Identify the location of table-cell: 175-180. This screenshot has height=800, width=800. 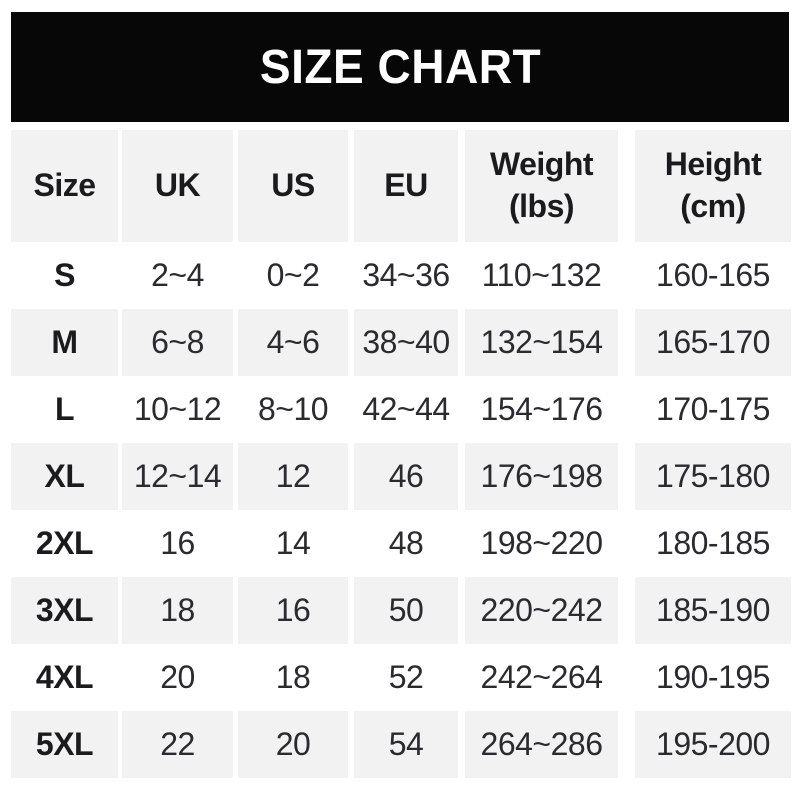
(713, 476).